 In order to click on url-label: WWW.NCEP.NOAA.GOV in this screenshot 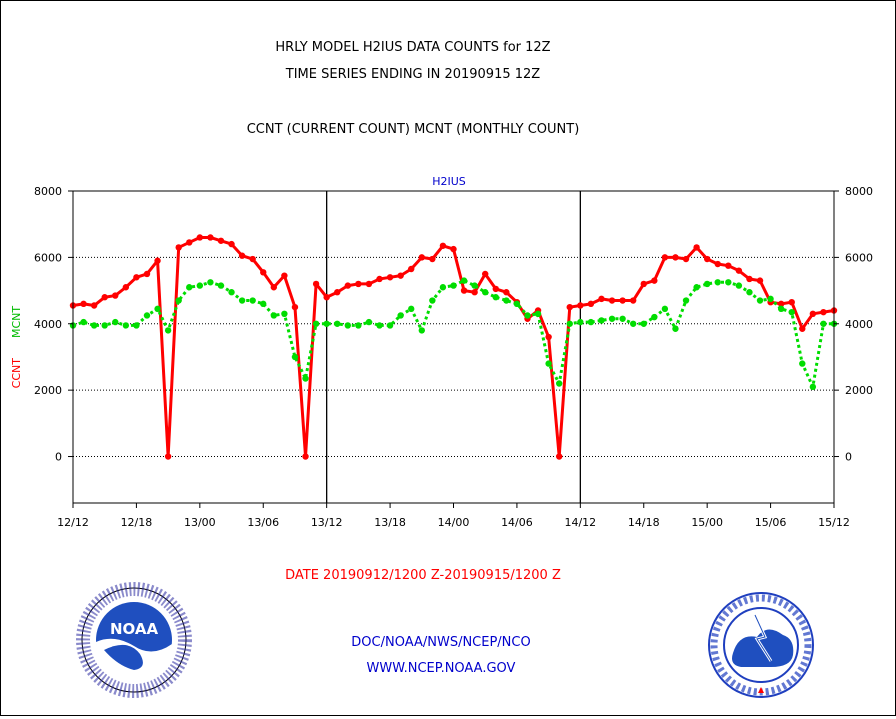, I will do `click(441, 668)`.